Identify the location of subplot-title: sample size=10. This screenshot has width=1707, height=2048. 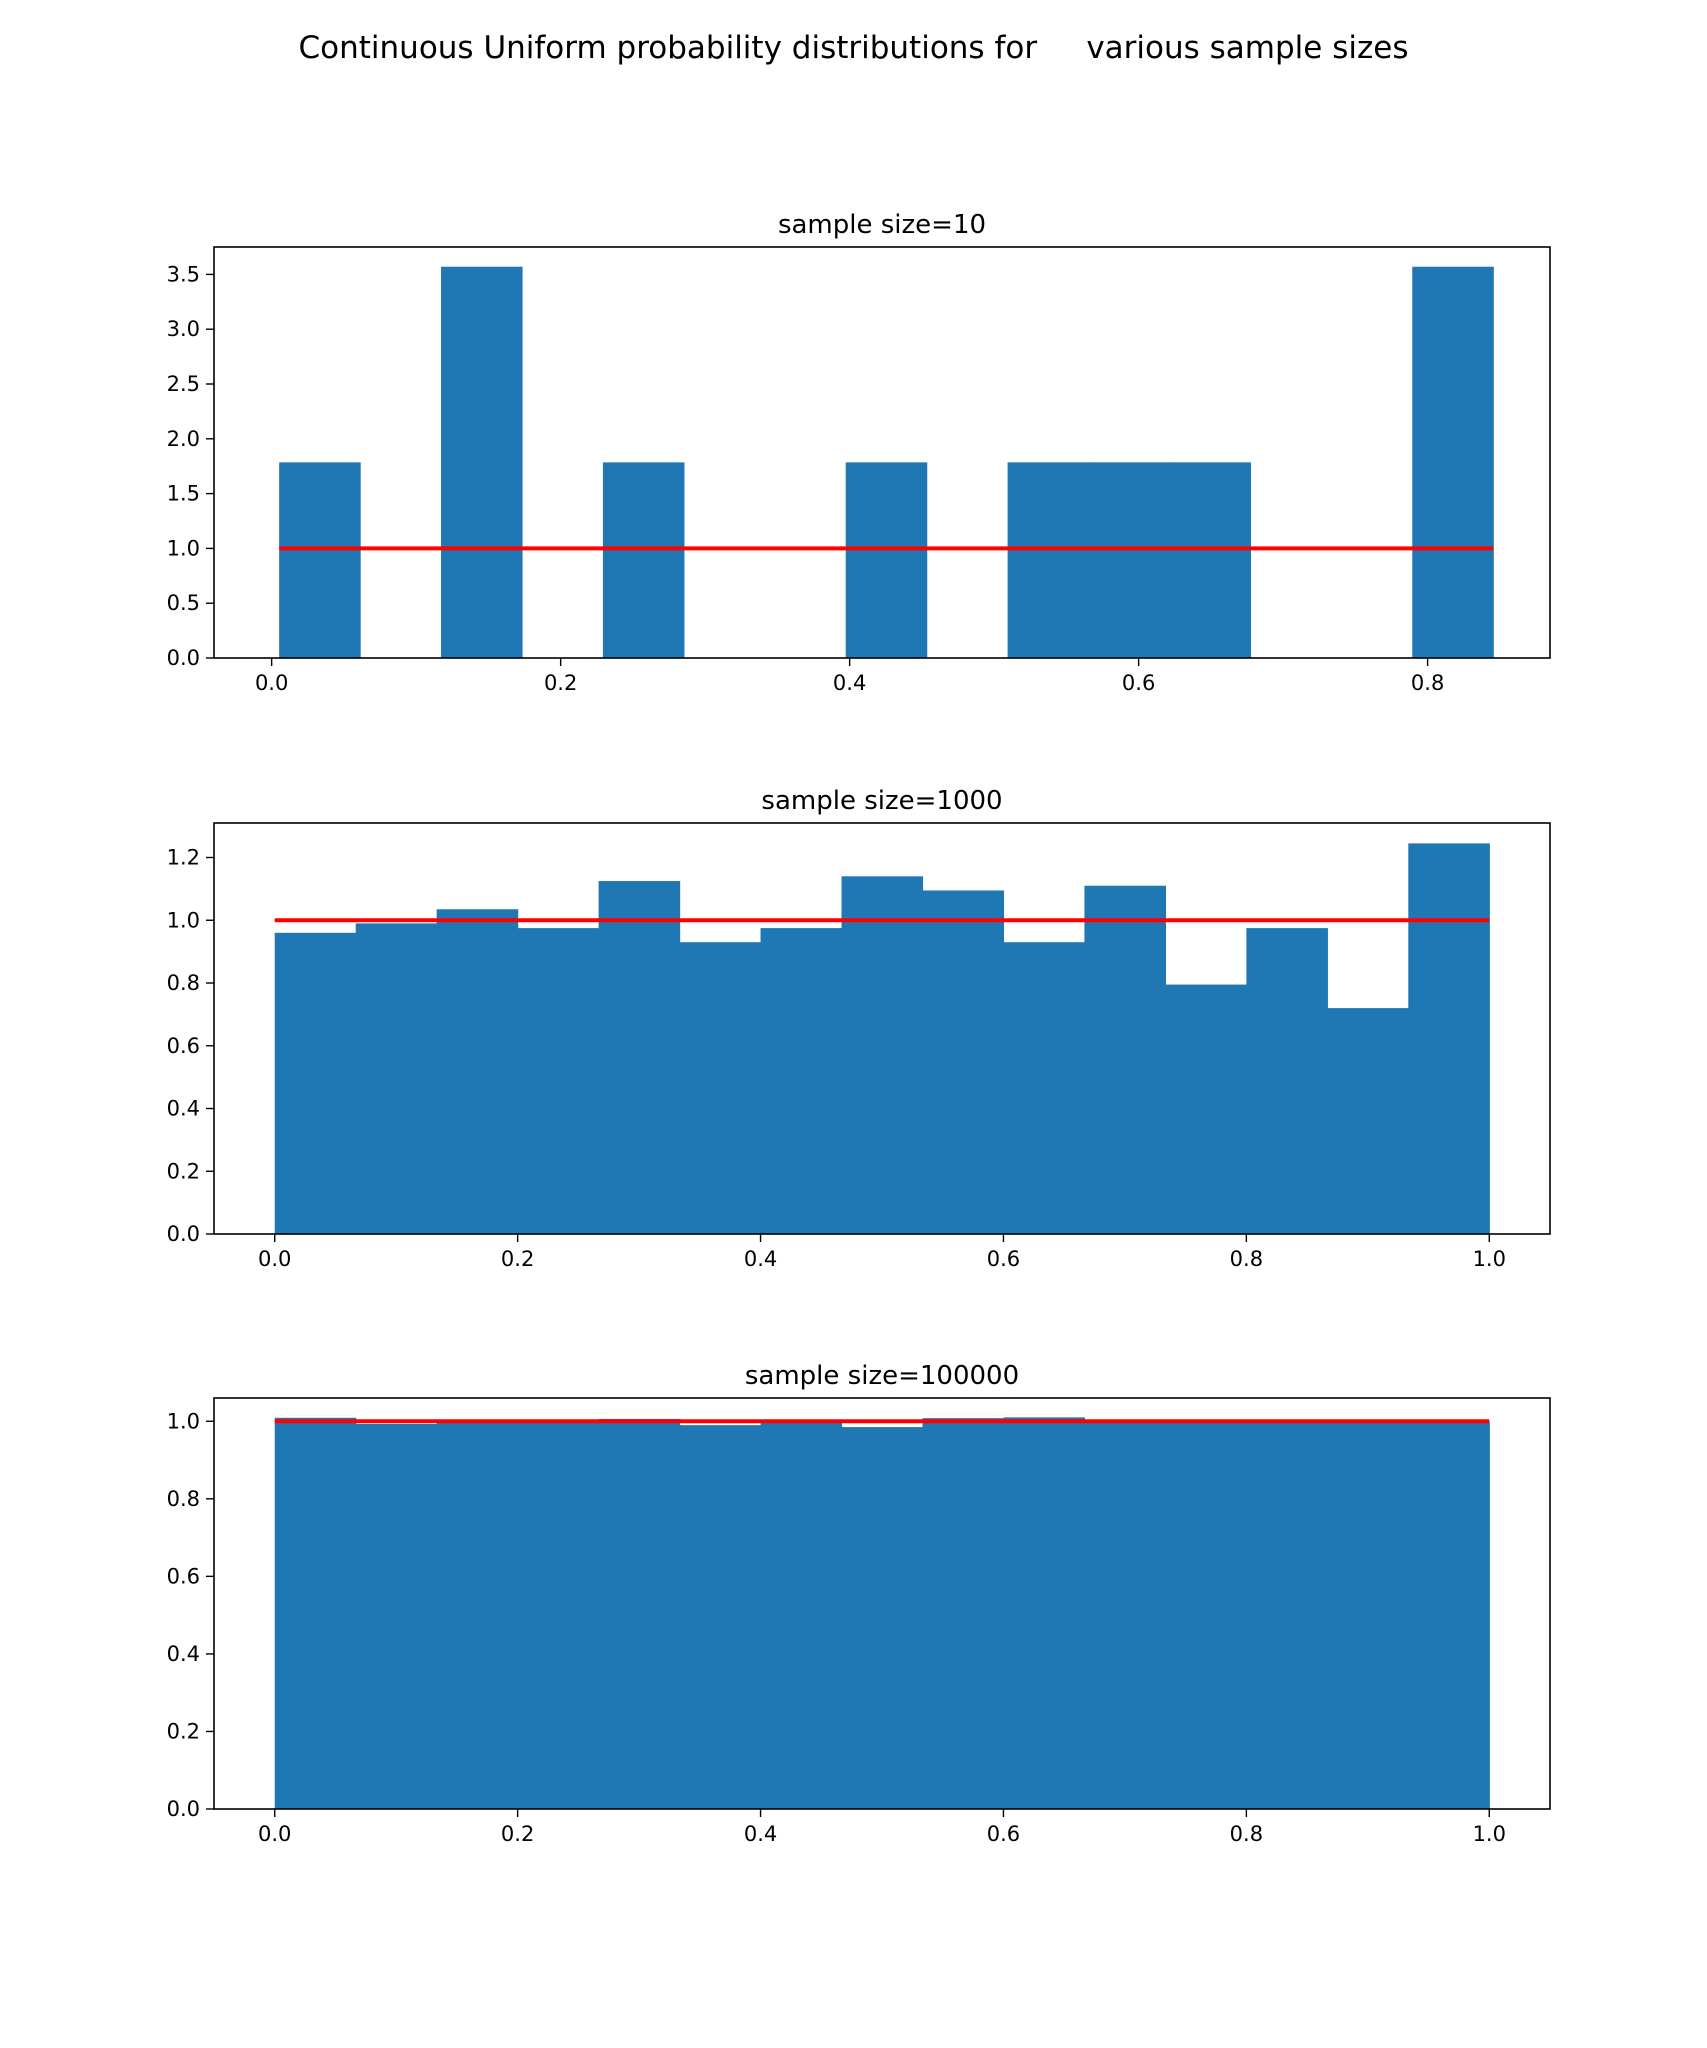
(882, 225).